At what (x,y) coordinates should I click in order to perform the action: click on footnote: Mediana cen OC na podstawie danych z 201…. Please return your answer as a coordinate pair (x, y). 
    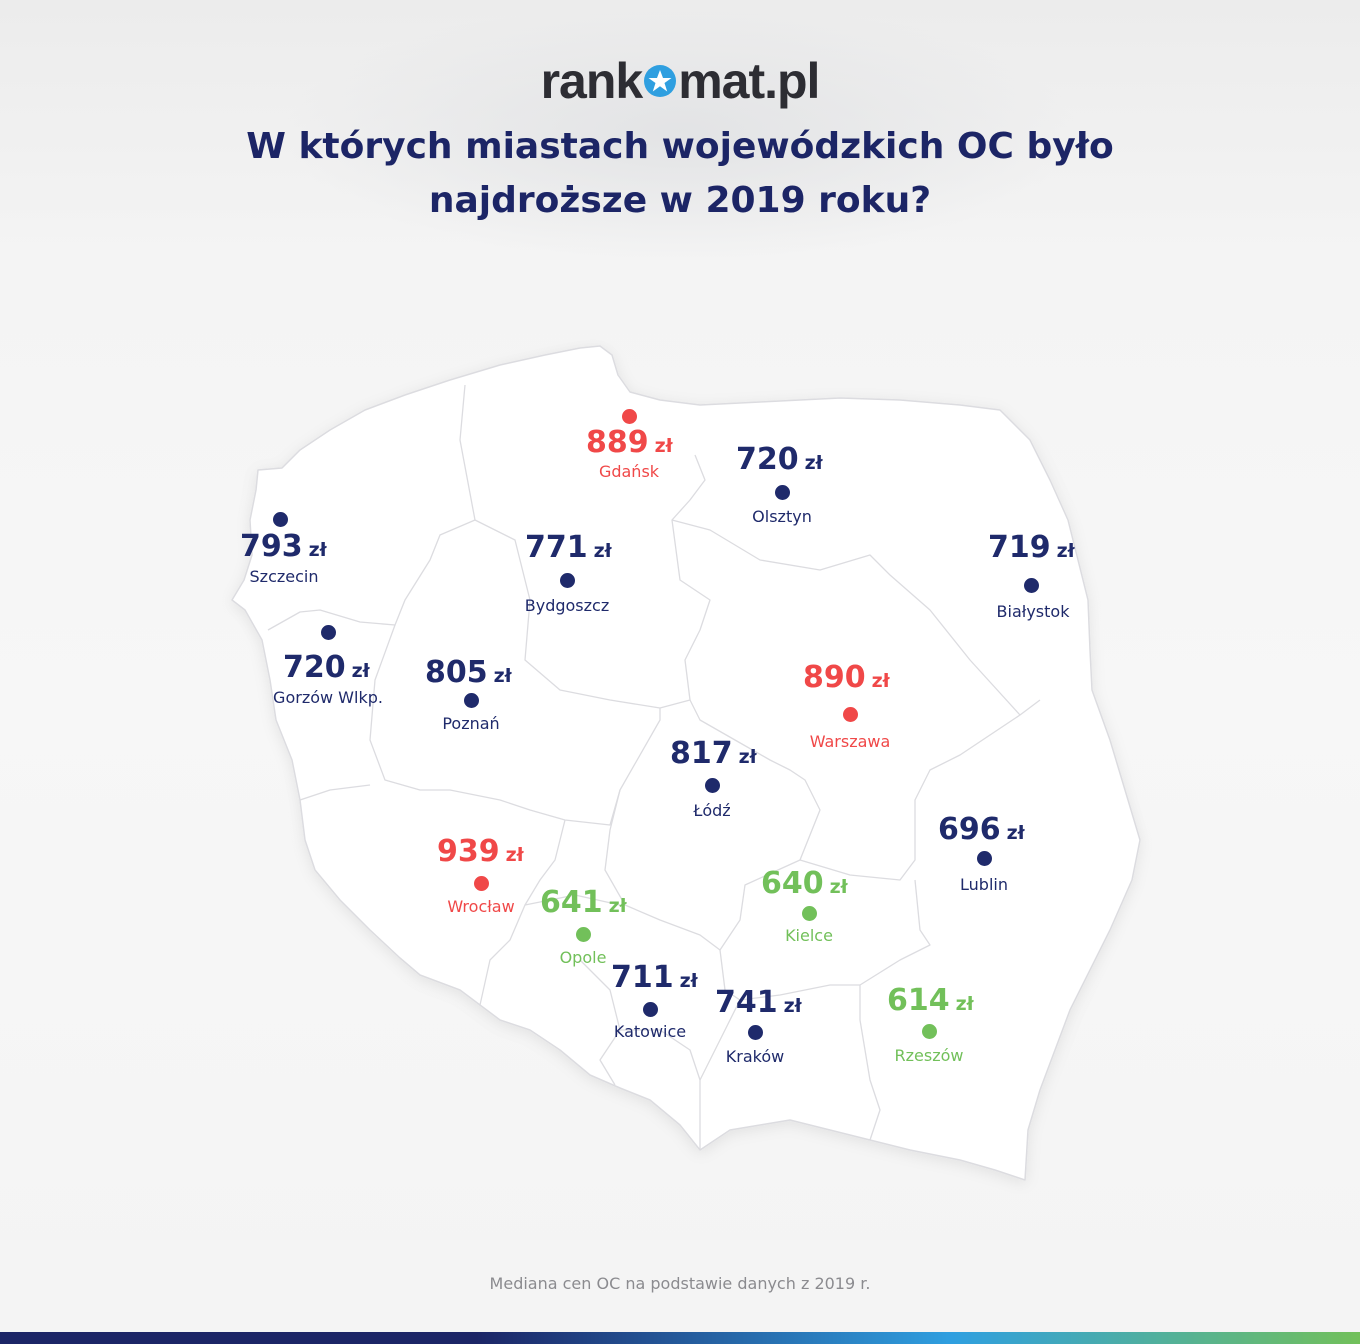
    Looking at the image, I should click on (680, 1283).